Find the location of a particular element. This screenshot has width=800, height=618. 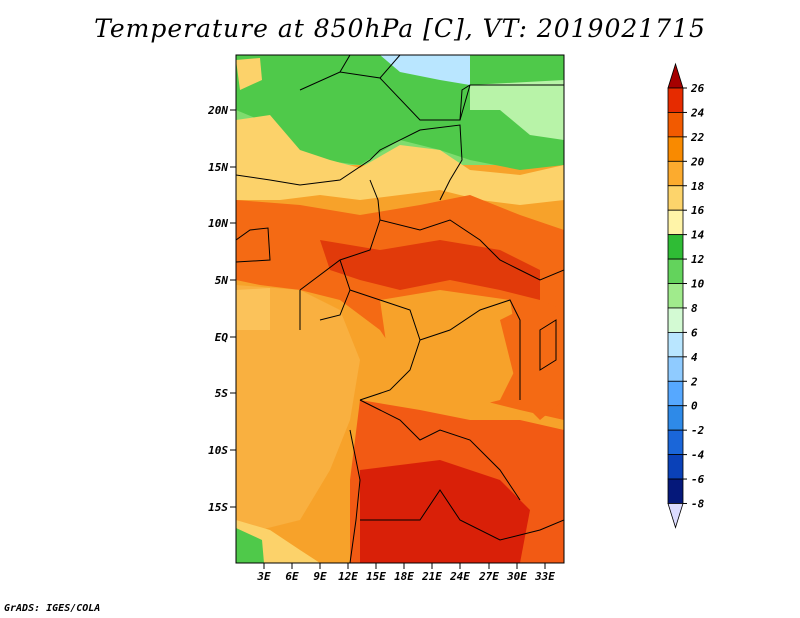

colorbar-label: 14 is located at coordinates (698, 235).